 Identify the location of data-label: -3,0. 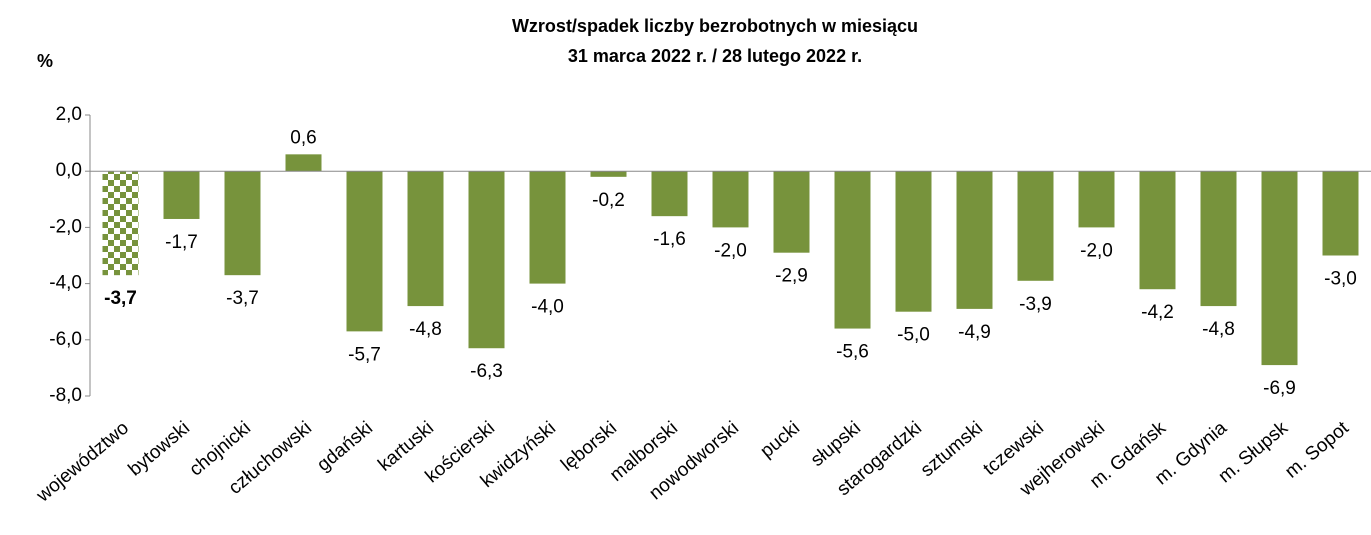
(1340, 279).